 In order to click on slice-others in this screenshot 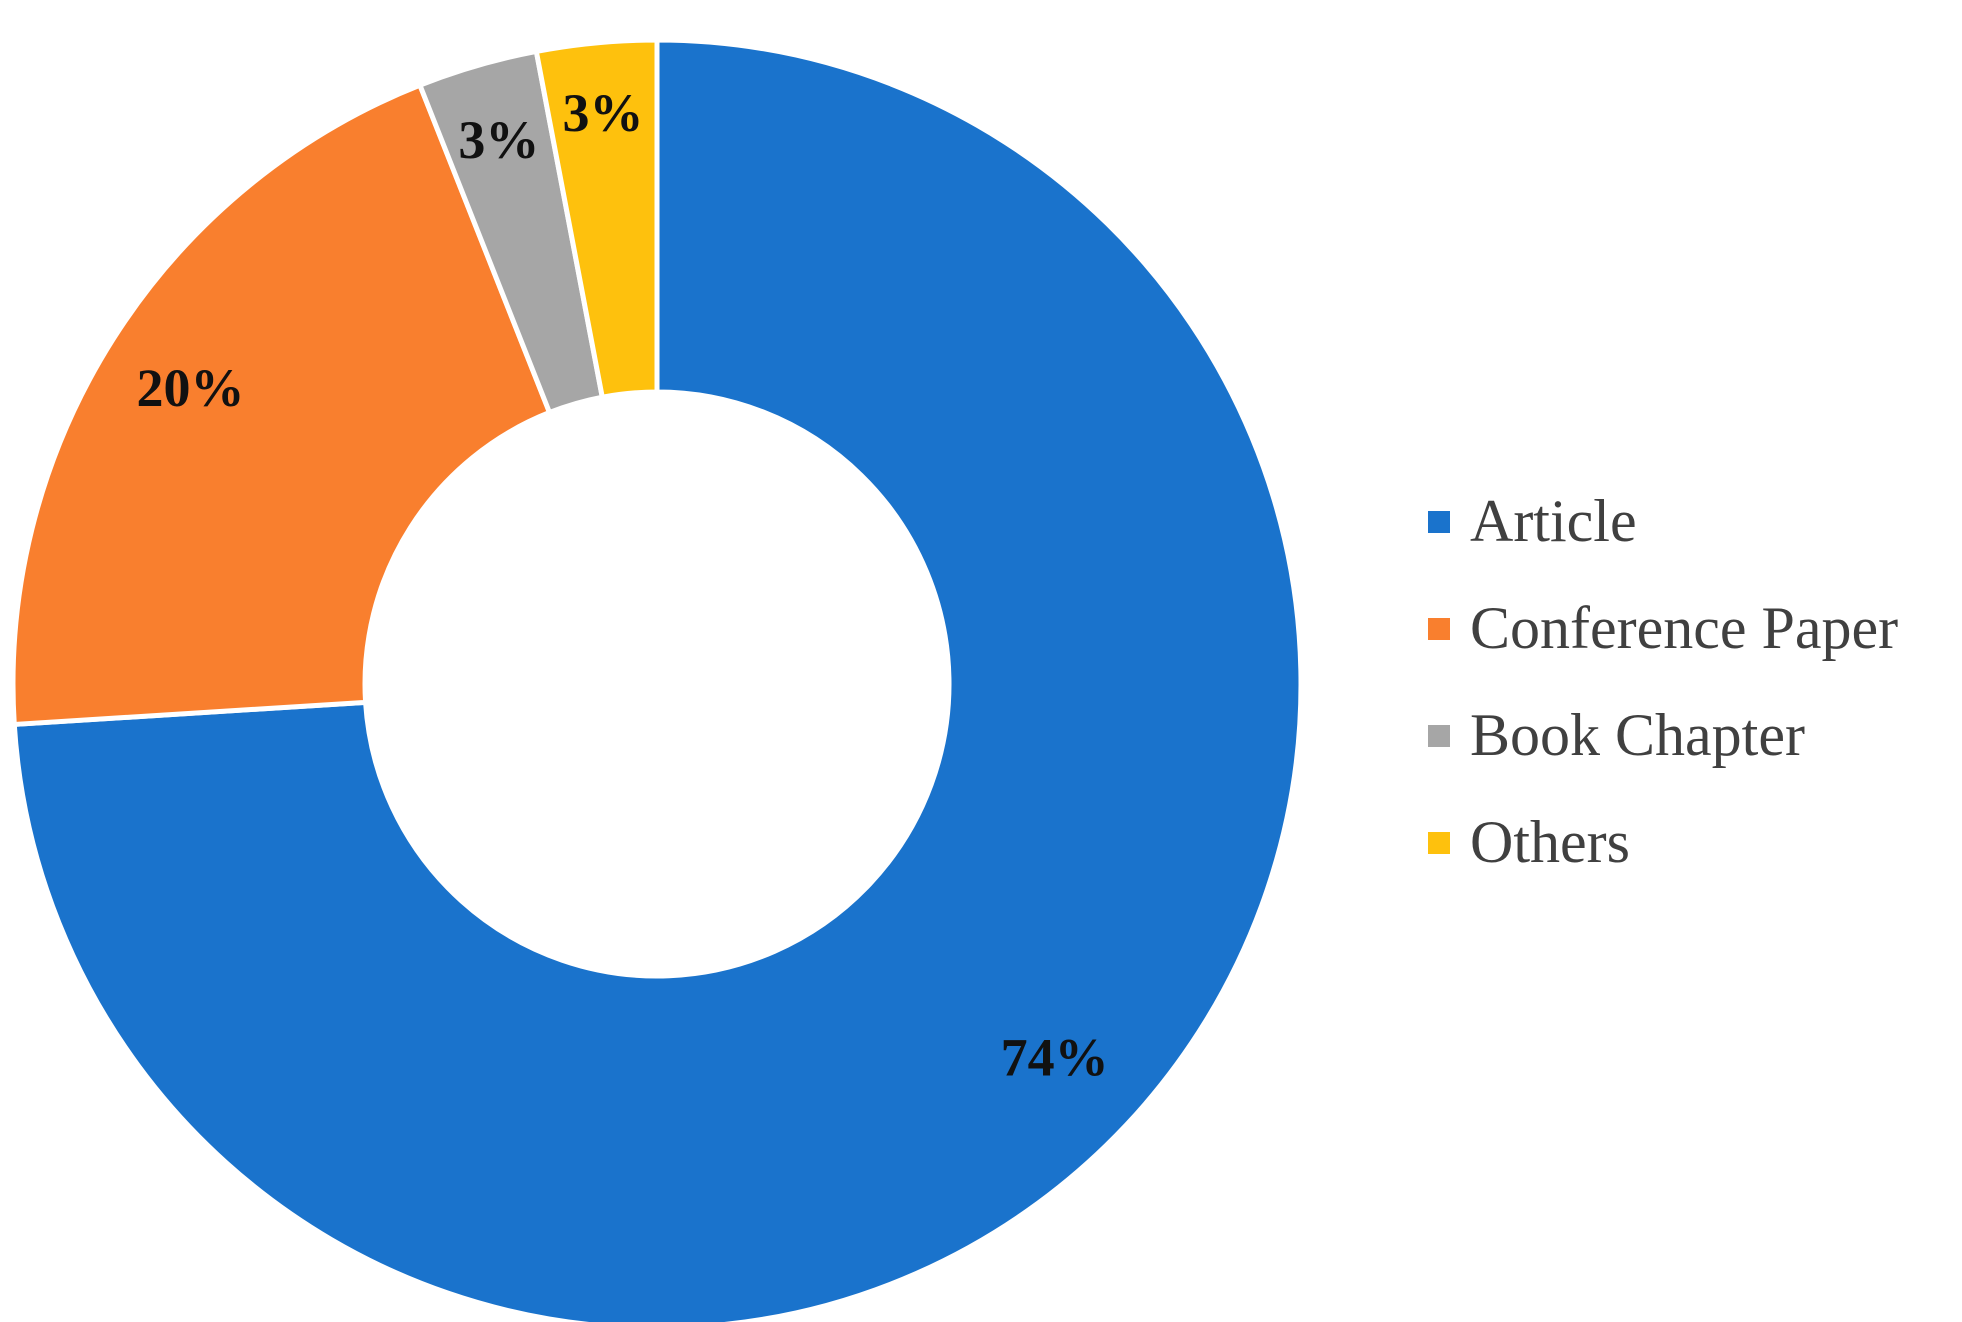, I will do `click(596, 218)`.